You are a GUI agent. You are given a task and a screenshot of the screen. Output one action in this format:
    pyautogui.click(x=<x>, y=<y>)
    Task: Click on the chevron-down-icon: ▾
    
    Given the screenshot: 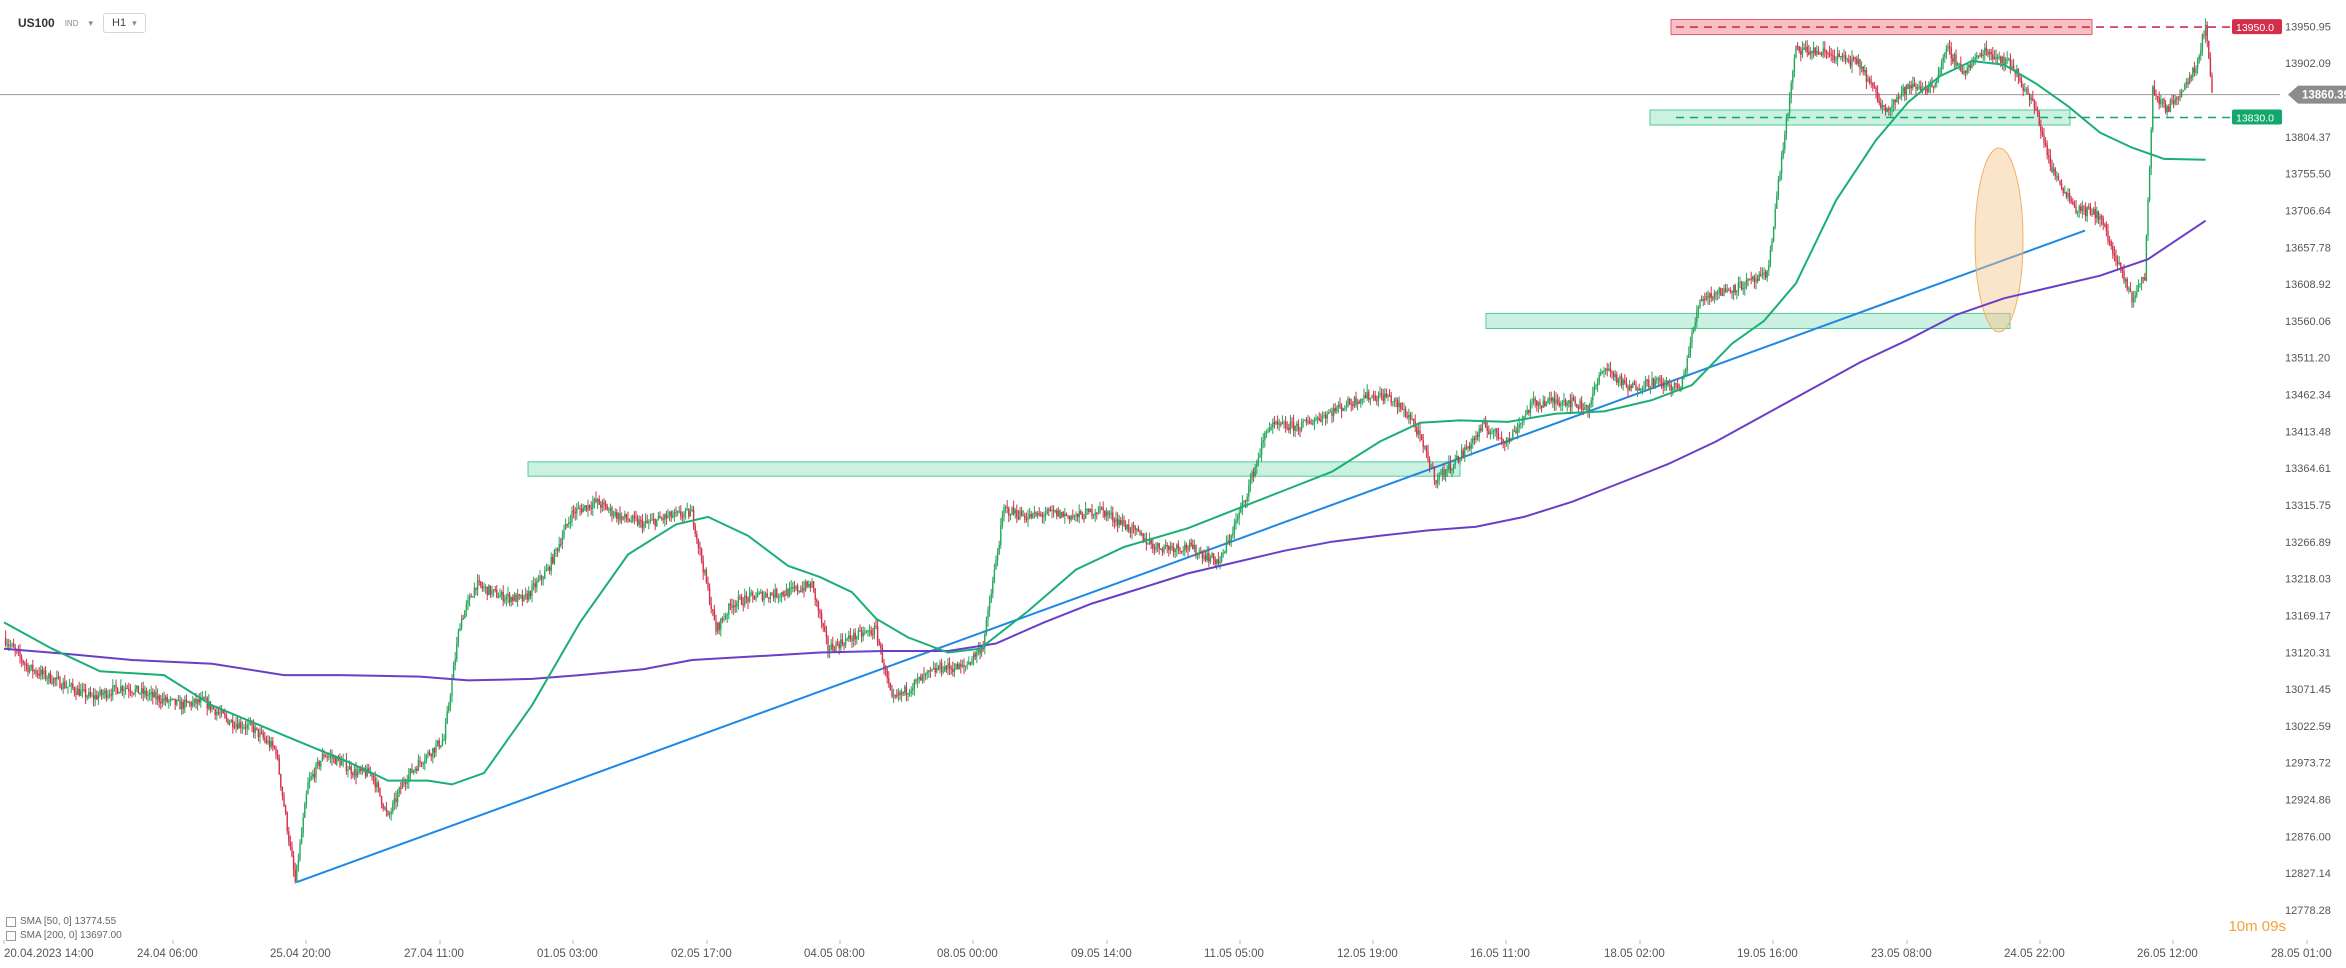 What is the action you would take?
    pyautogui.click(x=91, y=22)
    